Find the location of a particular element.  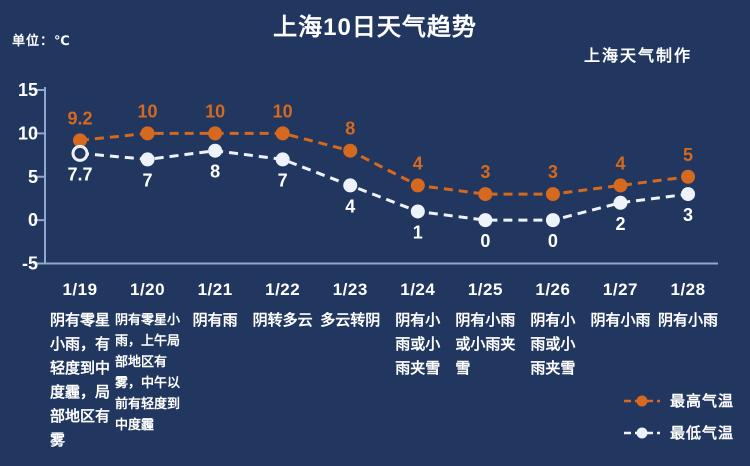

y-axis-tick-label: 10 is located at coordinates (28, 133).